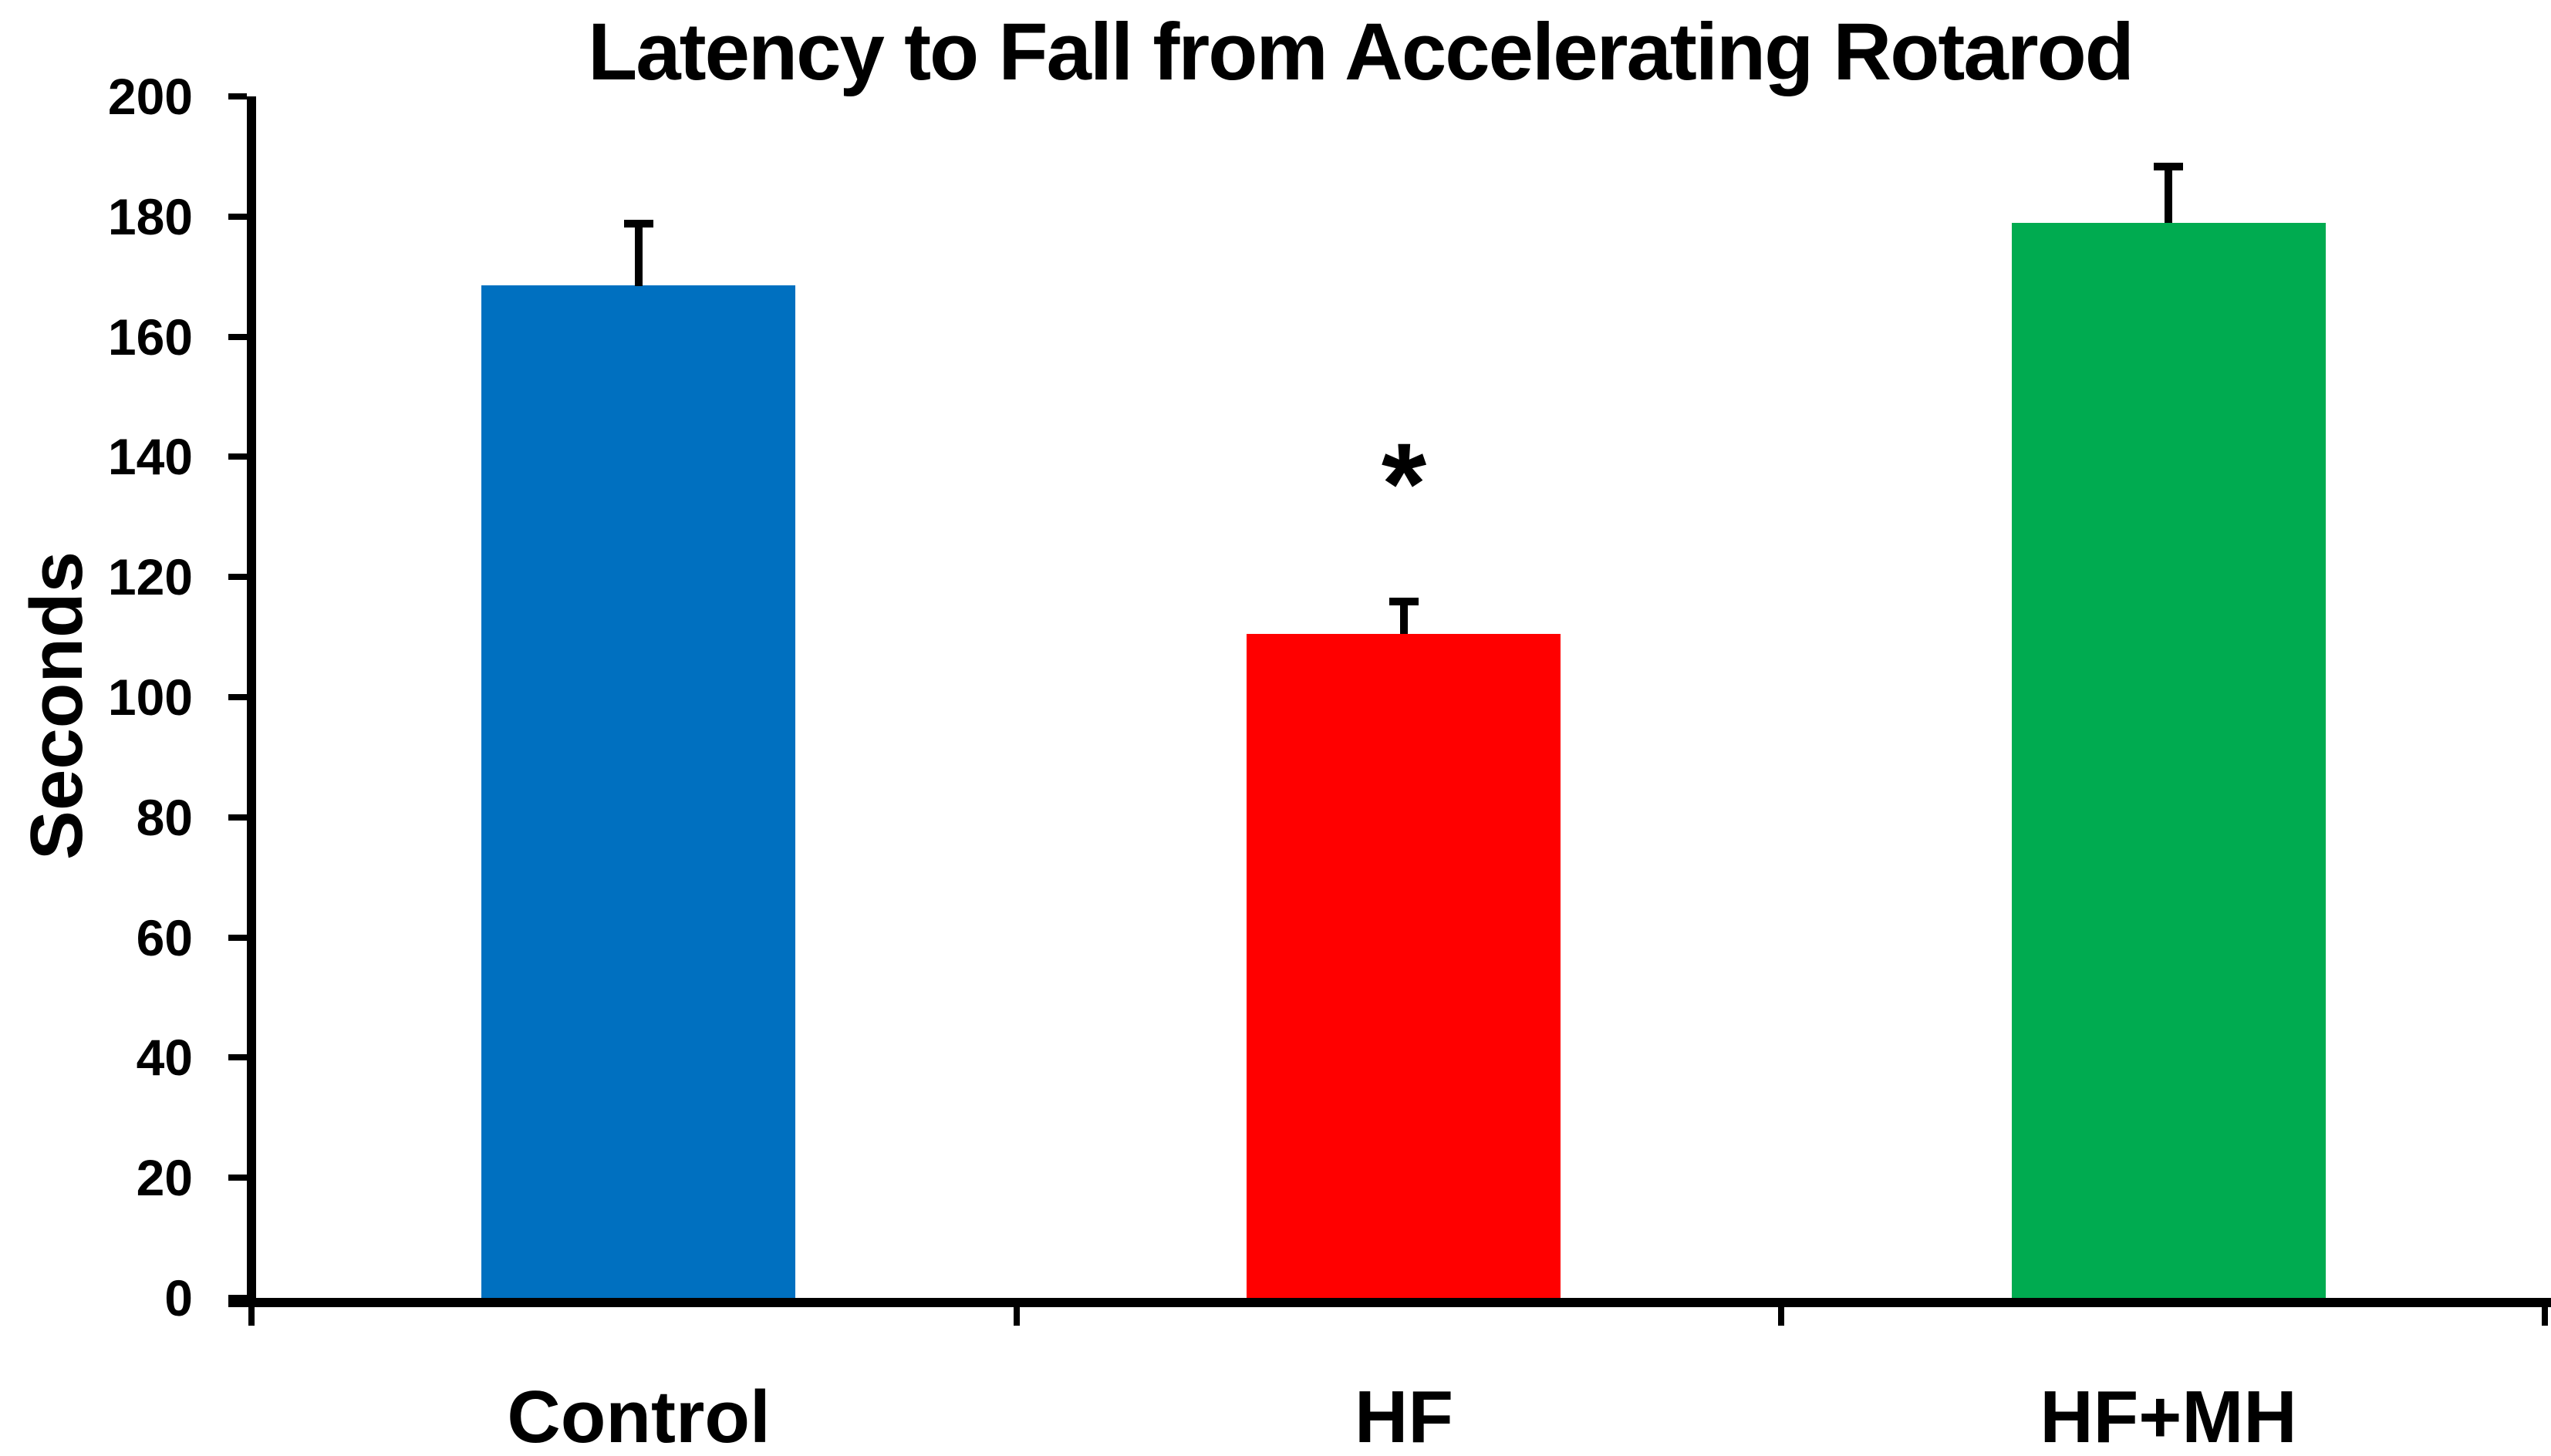 The image size is (2551, 1456). Describe the element at coordinates (639, 1416) in the screenshot. I see `x-category-label: Control` at that location.